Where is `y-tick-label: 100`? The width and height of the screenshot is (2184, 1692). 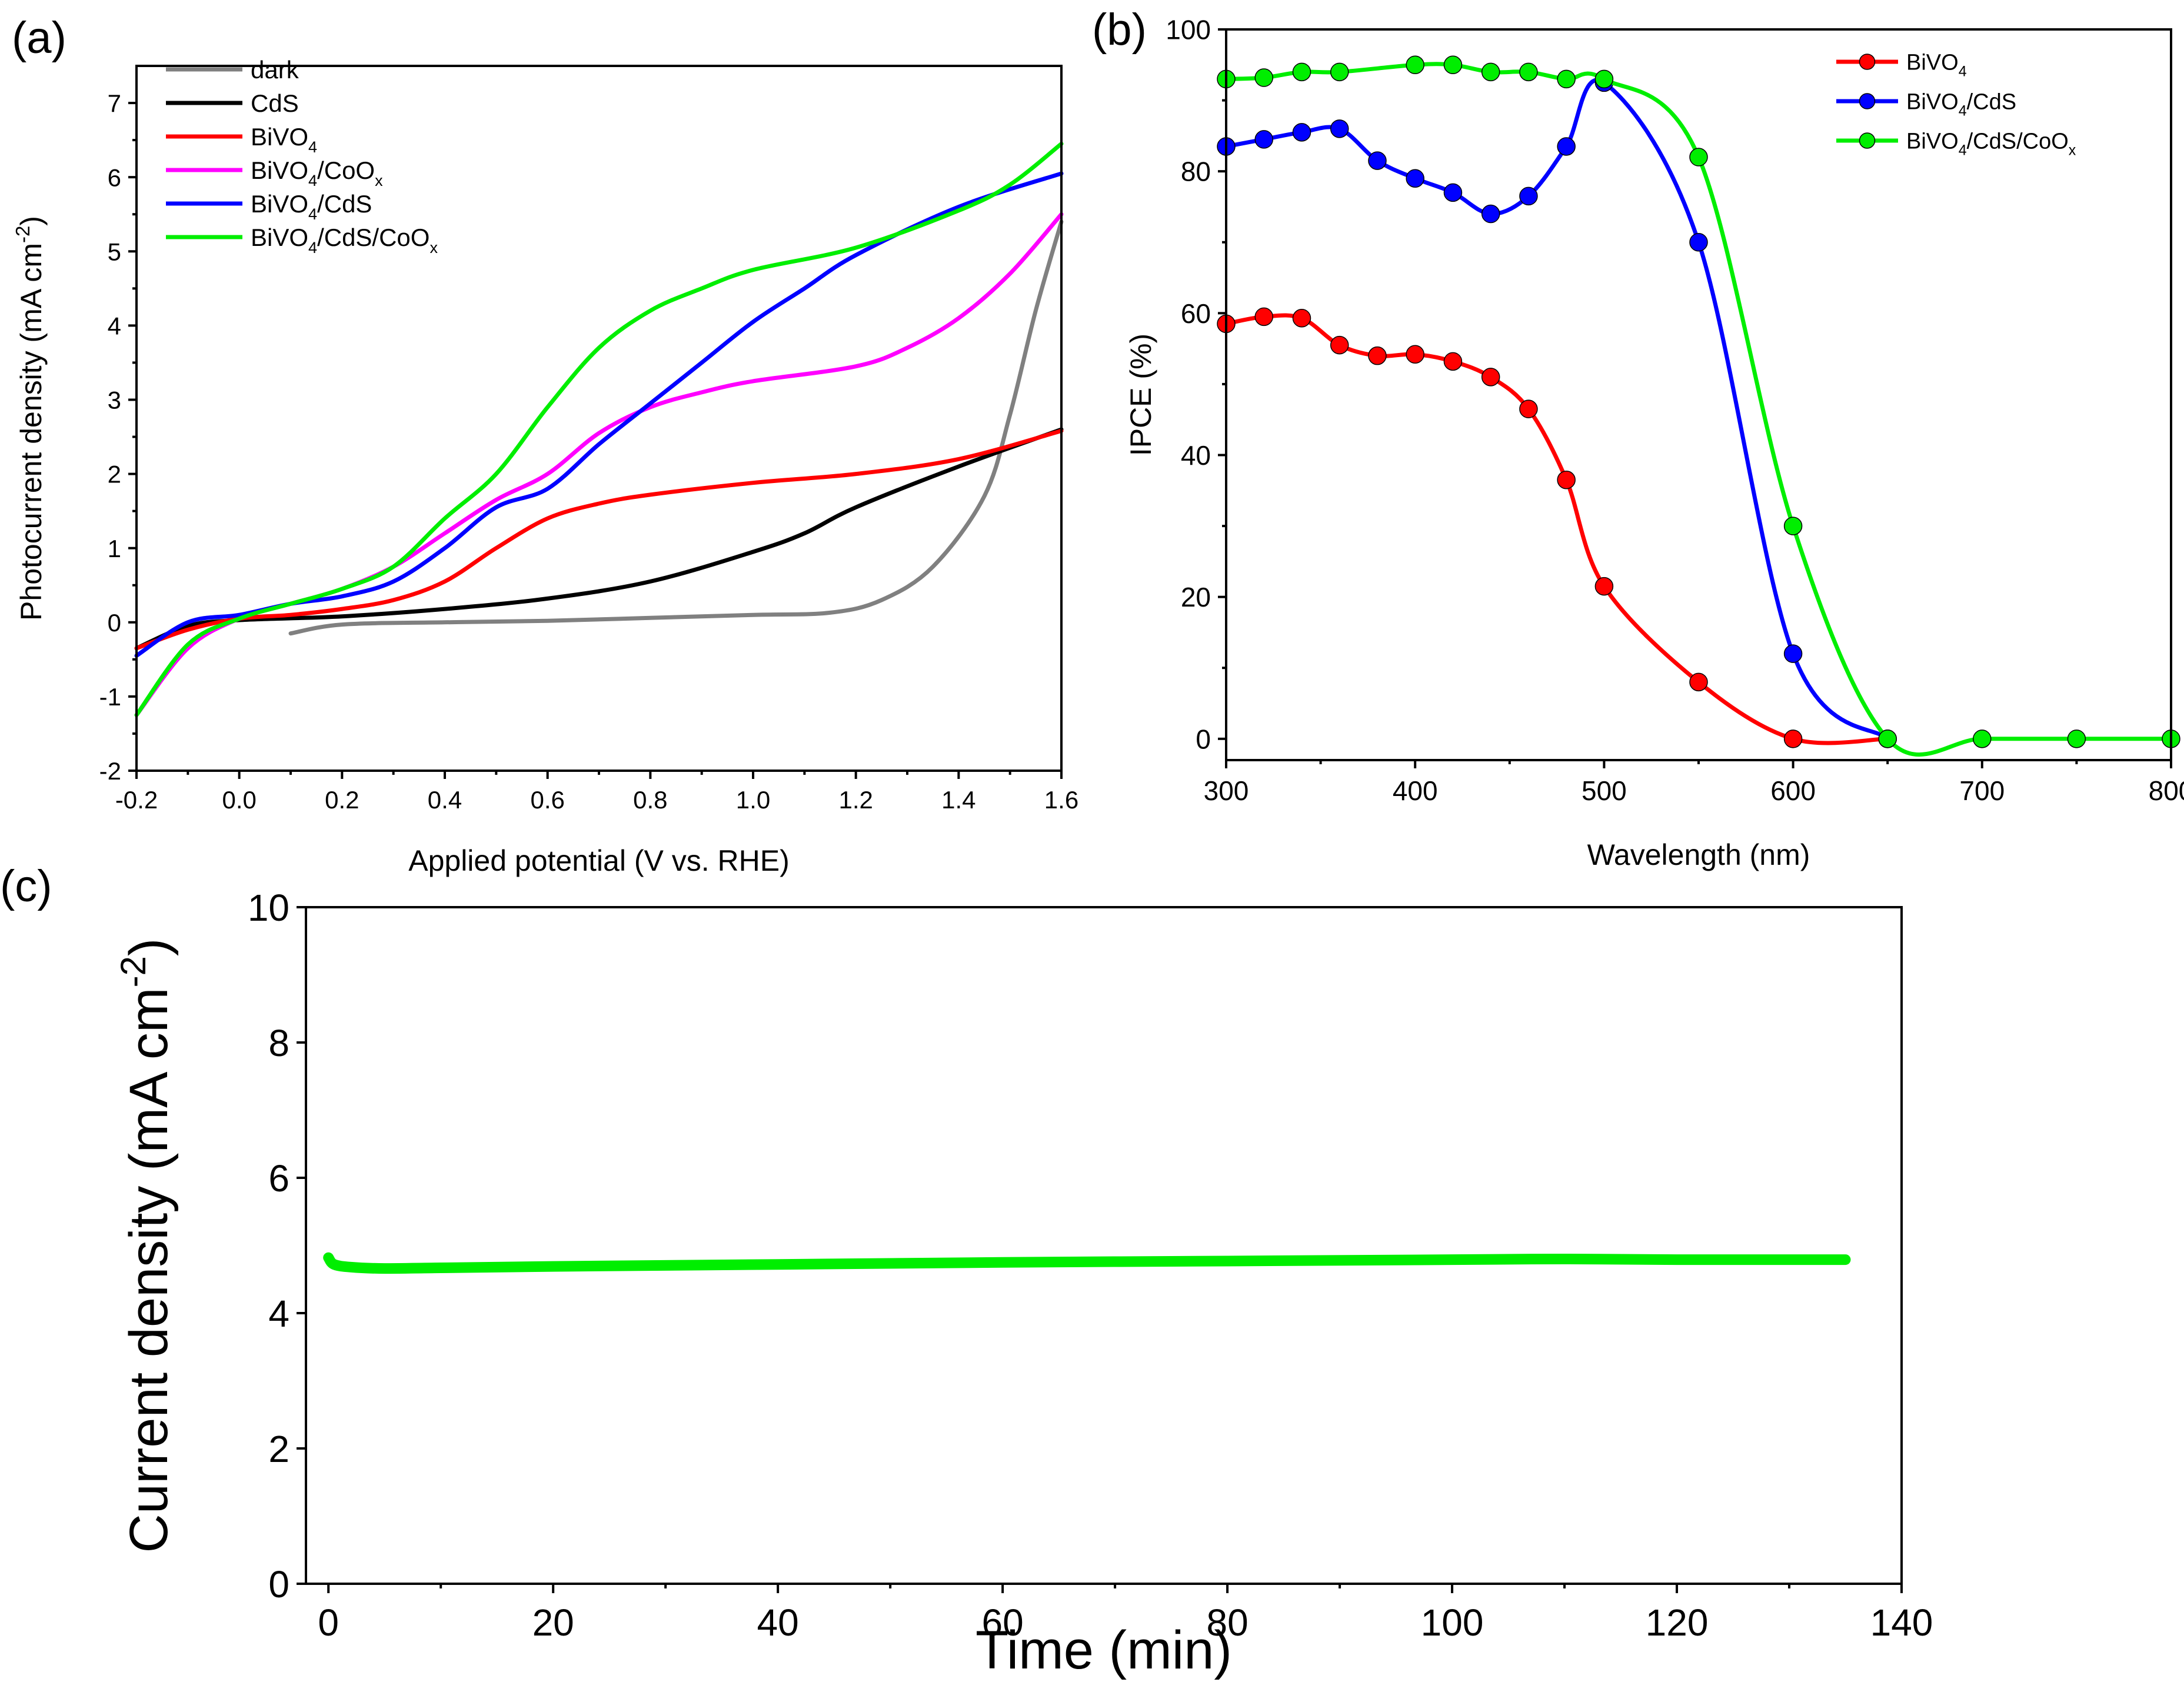
y-tick-label: 100 is located at coordinates (1188, 30).